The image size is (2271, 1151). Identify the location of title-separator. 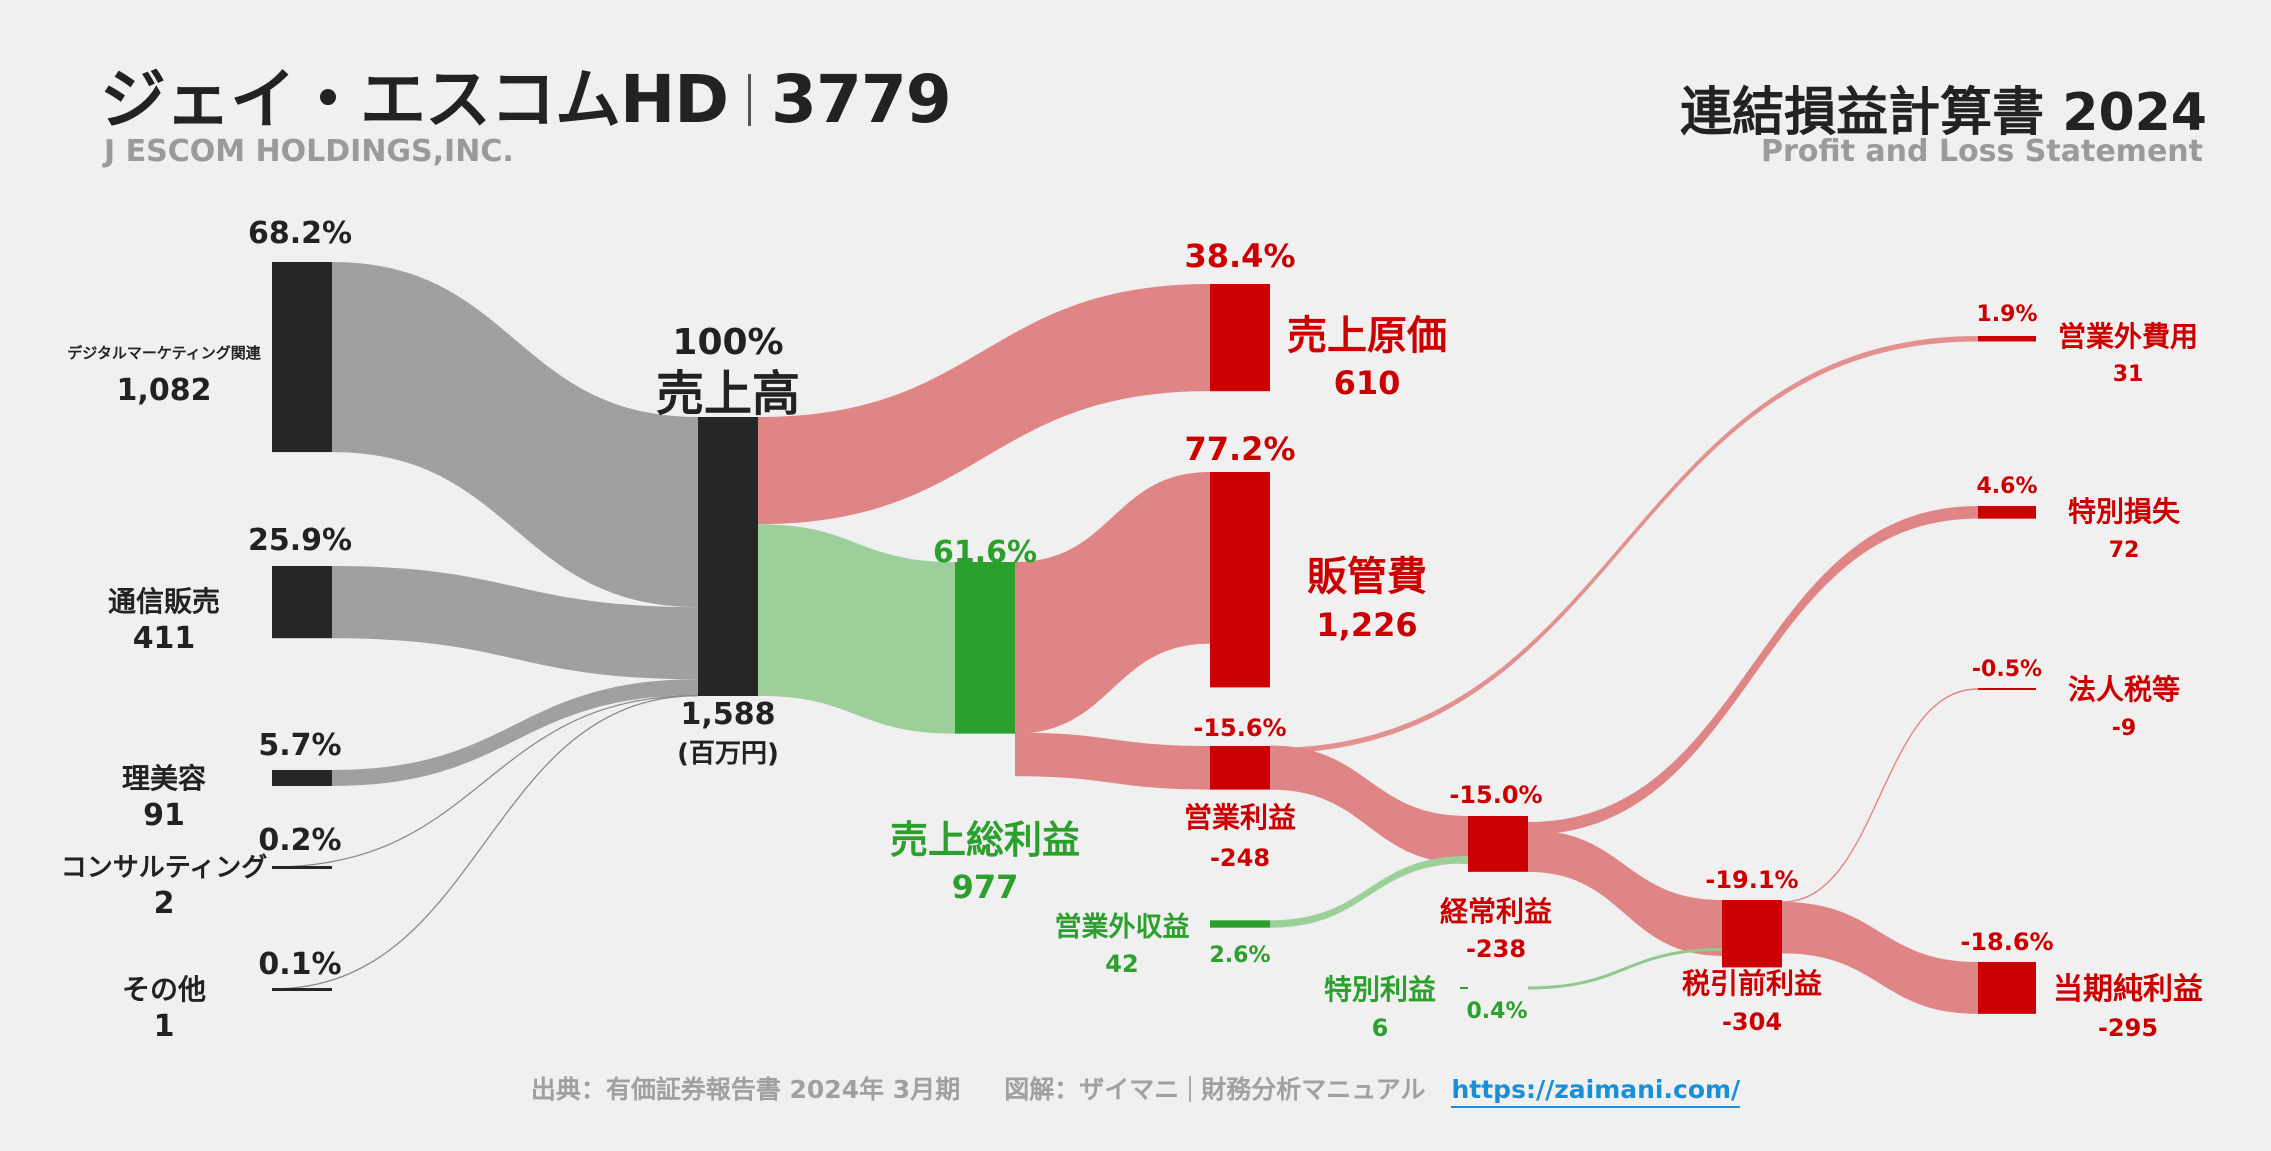
(750, 100).